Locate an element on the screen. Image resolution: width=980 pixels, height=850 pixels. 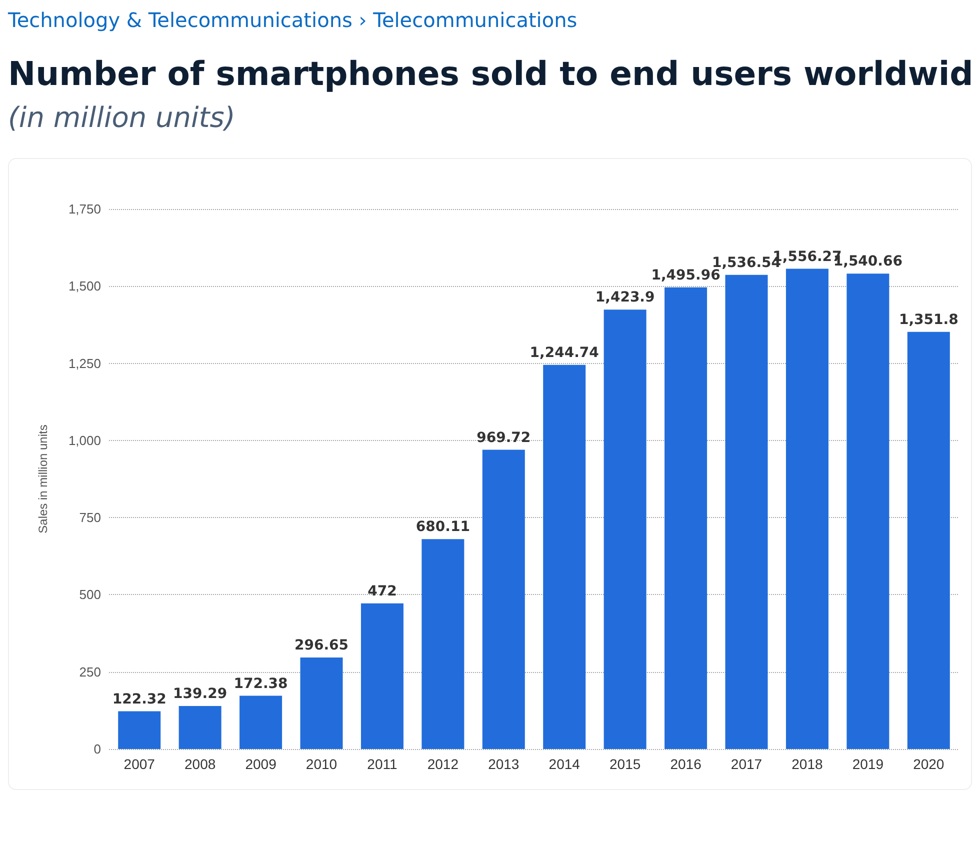
chart-subtitle: (in million units) is located at coordinates (122, 117).